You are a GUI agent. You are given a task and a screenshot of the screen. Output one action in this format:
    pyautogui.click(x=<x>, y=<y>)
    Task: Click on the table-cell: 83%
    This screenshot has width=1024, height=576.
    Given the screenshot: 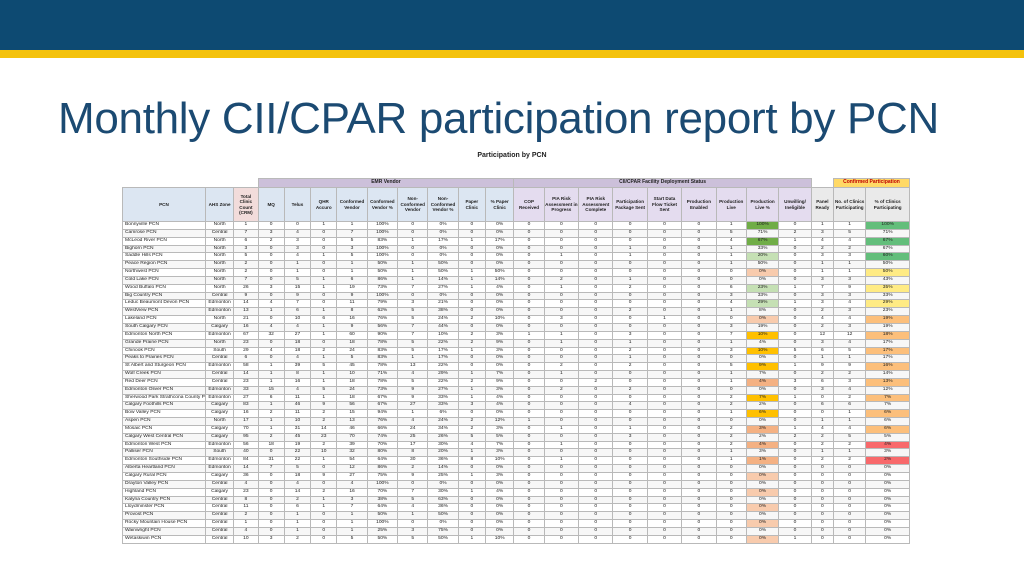 What is the action you would take?
    pyautogui.click(x=382, y=359)
    